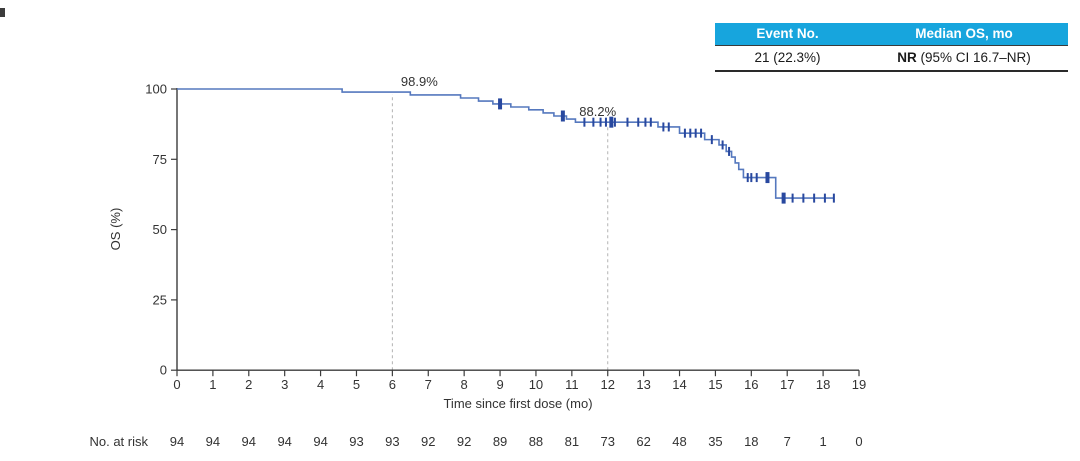  Describe the element at coordinates (643, 441) in the screenshot. I see `no-at-risk-value-13: 62` at that location.